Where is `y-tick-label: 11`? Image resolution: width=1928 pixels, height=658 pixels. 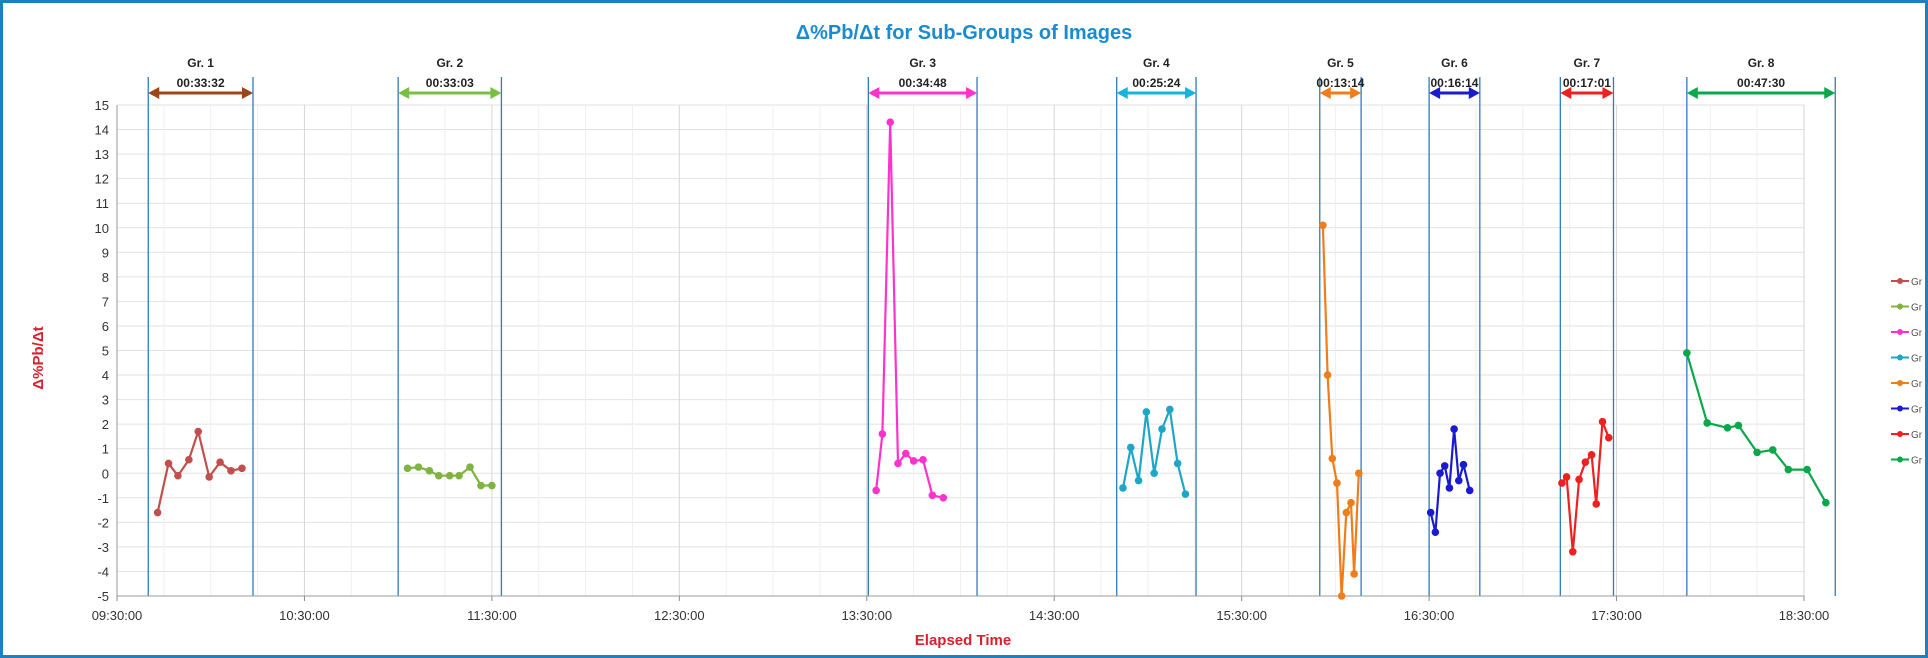 y-tick-label: 11 is located at coordinates (103, 203).